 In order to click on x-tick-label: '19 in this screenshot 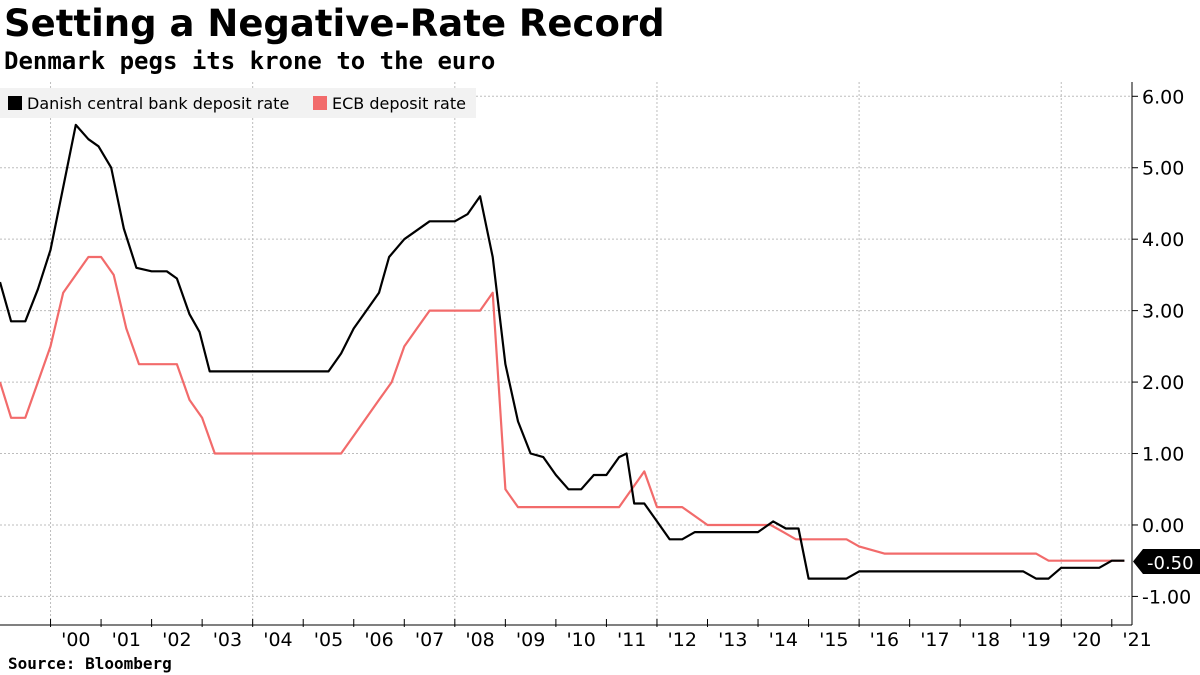, I will do `click(1035, 640)`.